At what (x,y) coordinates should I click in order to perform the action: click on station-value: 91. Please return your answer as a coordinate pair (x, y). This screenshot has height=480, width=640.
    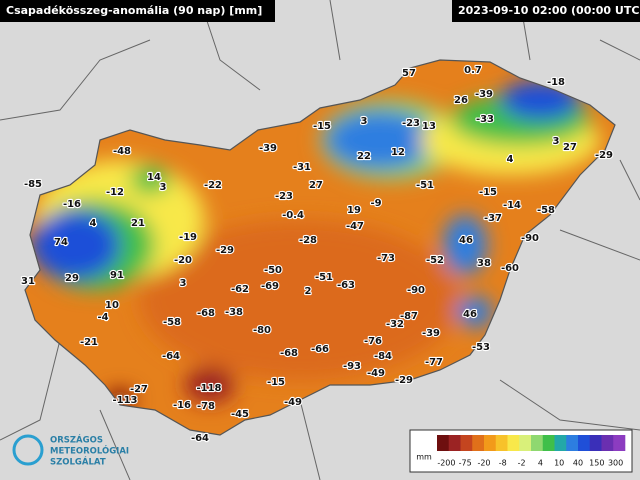
    Looking at the image, I should click on (117, 275).